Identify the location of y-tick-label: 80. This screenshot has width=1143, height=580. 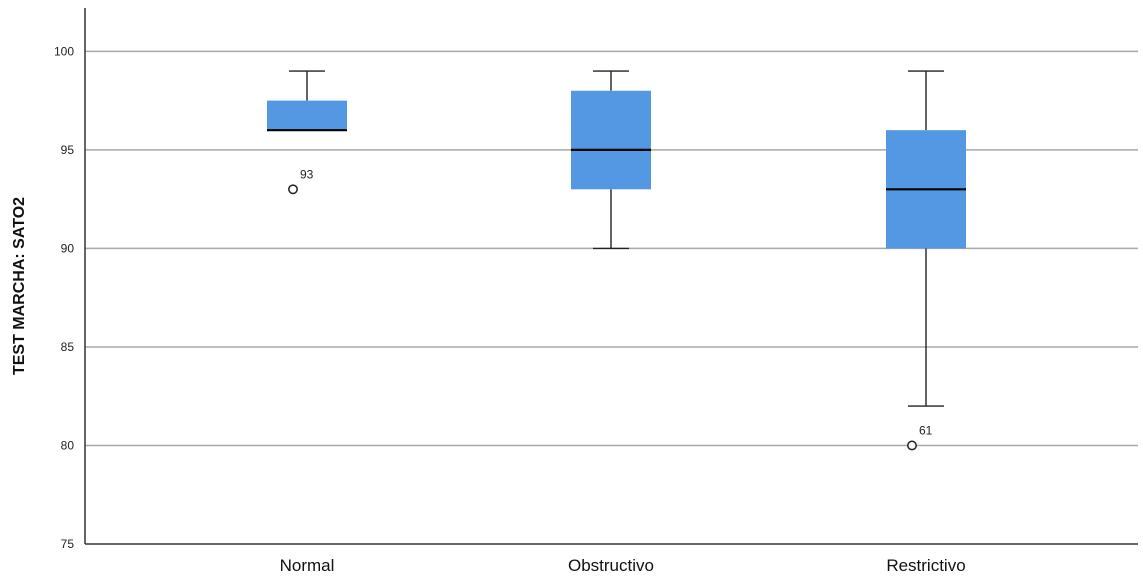
(68, 445).